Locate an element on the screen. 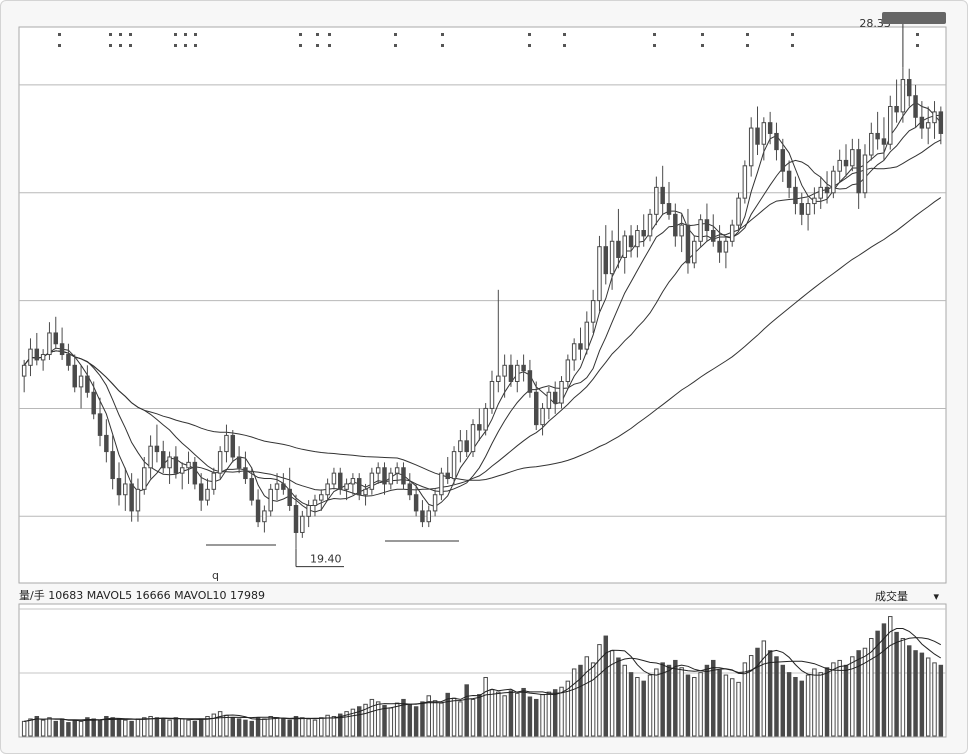  volume-ma-lines is located at coordinates (483, 675).